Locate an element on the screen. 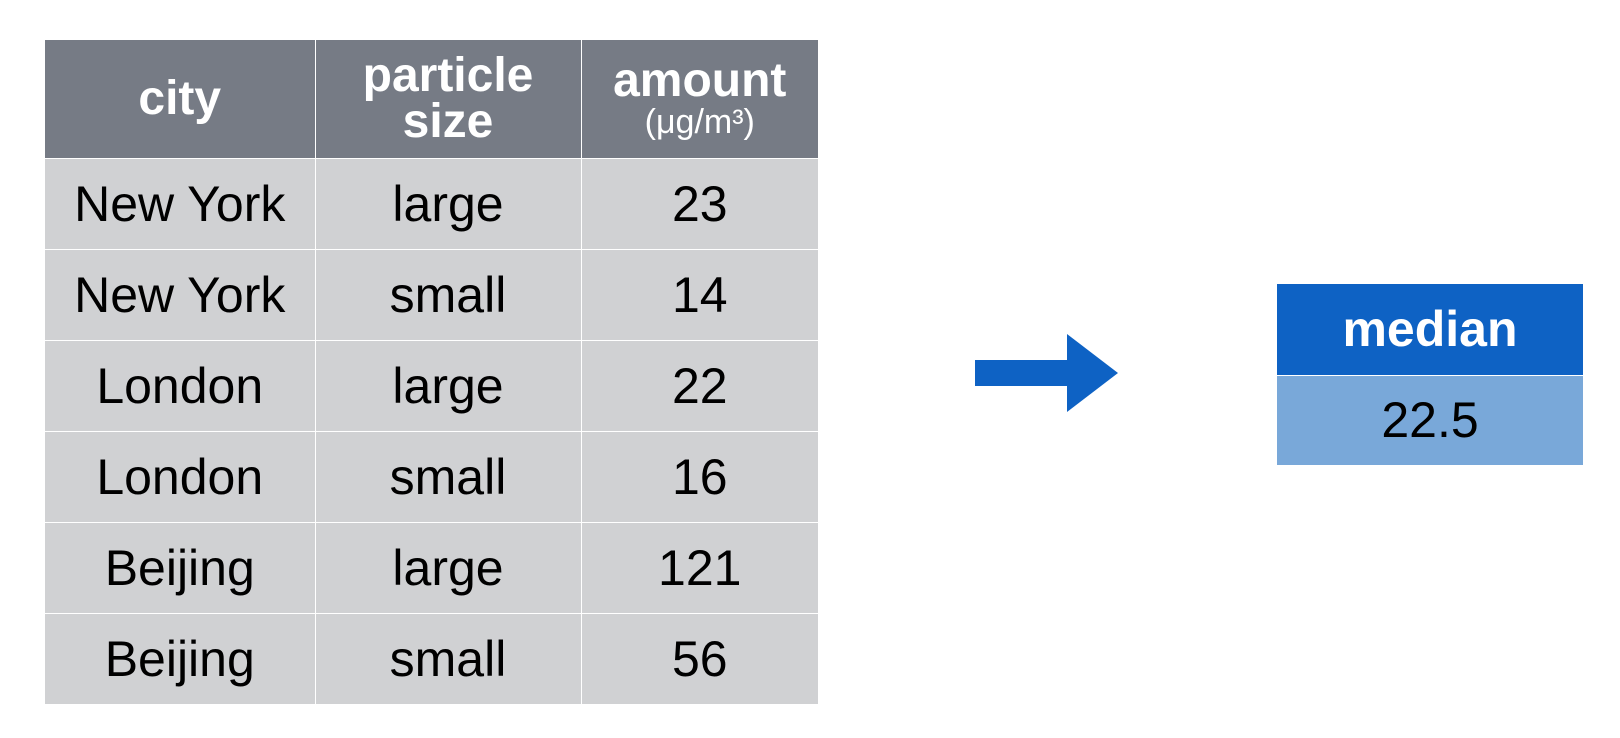  result-table: median 22.5 is located at coordinates (1430, 374).